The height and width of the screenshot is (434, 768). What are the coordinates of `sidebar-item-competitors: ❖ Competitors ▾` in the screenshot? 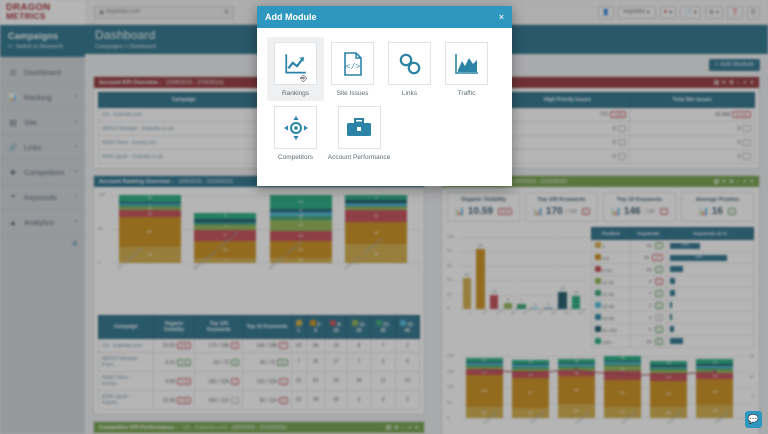 It's located at (42, 172).